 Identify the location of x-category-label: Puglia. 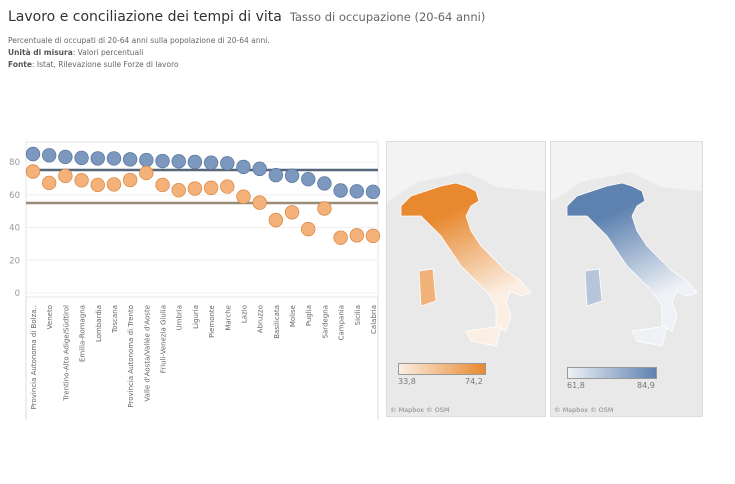
(309, 315).